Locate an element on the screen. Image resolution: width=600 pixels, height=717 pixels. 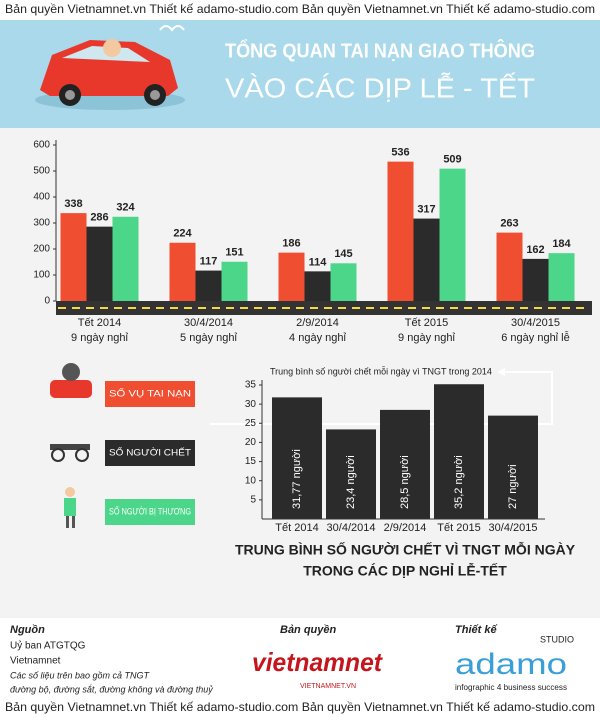
note: Các số liệu trên bao gồm cả TNGT is located at coordinates (80, 675).